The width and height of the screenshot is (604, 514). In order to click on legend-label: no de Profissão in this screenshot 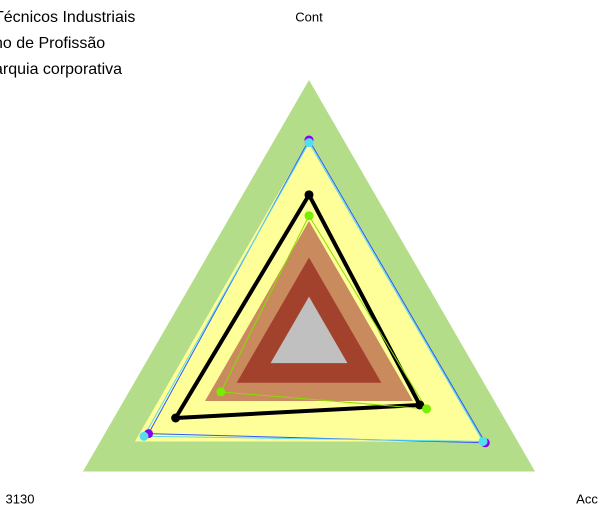, I will do `click(52, 43)`.